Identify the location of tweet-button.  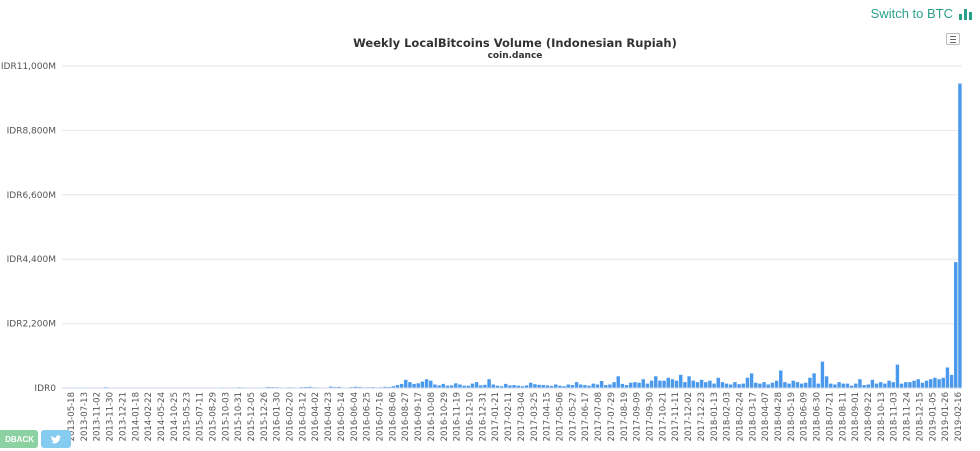
(56, 439).